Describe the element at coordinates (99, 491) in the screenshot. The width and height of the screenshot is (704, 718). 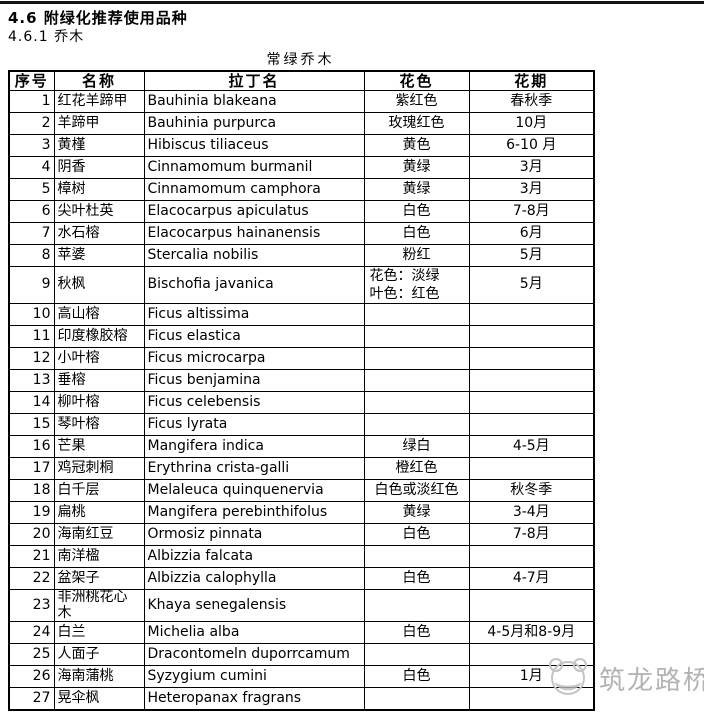
I see `name-cell: 白千层` at that location.